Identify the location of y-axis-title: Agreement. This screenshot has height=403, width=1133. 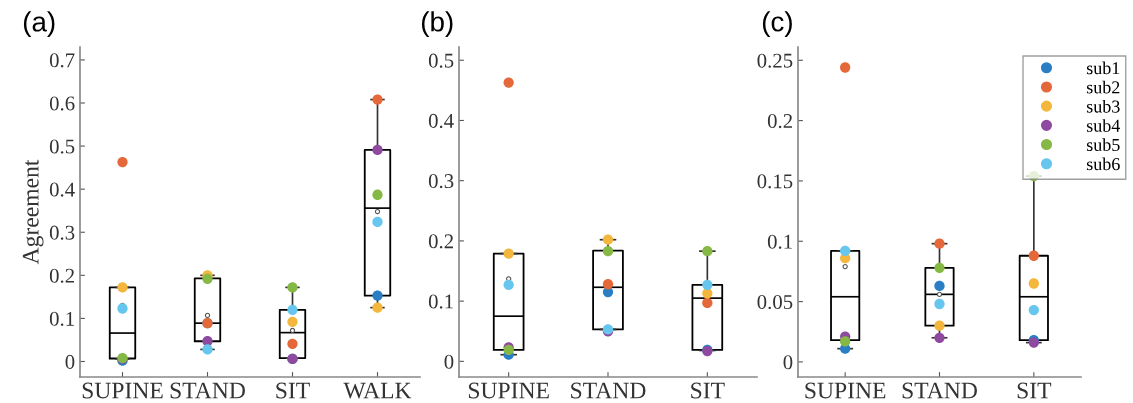
(33, 212).